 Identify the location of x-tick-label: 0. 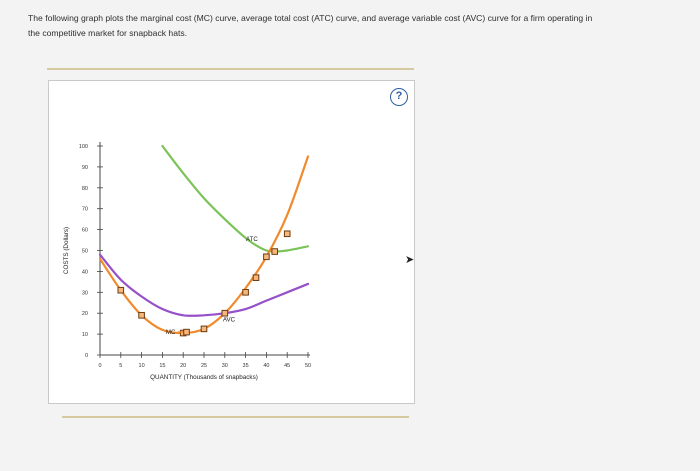
(99, 366).